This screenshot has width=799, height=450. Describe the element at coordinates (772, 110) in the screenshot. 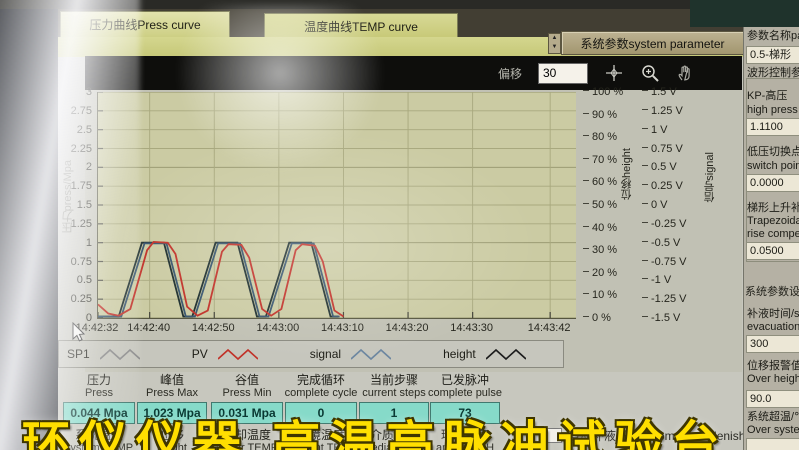

I see `field-label-en: high press` at that location.